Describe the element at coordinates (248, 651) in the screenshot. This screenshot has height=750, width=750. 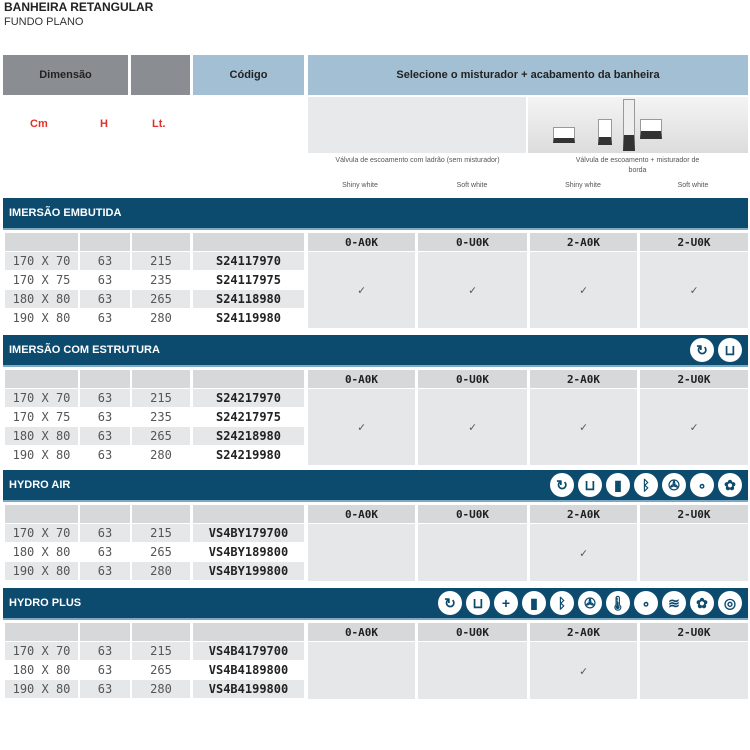
I see `product-code: VS4B4179700` at that location.